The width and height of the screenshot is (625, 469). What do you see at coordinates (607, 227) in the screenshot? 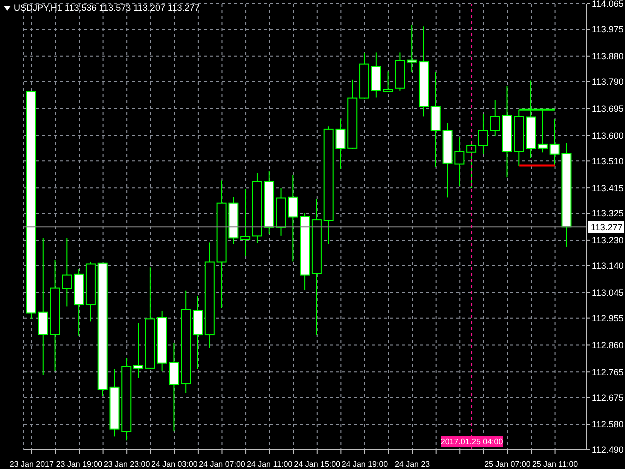
I see `ref-line-label: 113.277` at bounding box center [607, 227].